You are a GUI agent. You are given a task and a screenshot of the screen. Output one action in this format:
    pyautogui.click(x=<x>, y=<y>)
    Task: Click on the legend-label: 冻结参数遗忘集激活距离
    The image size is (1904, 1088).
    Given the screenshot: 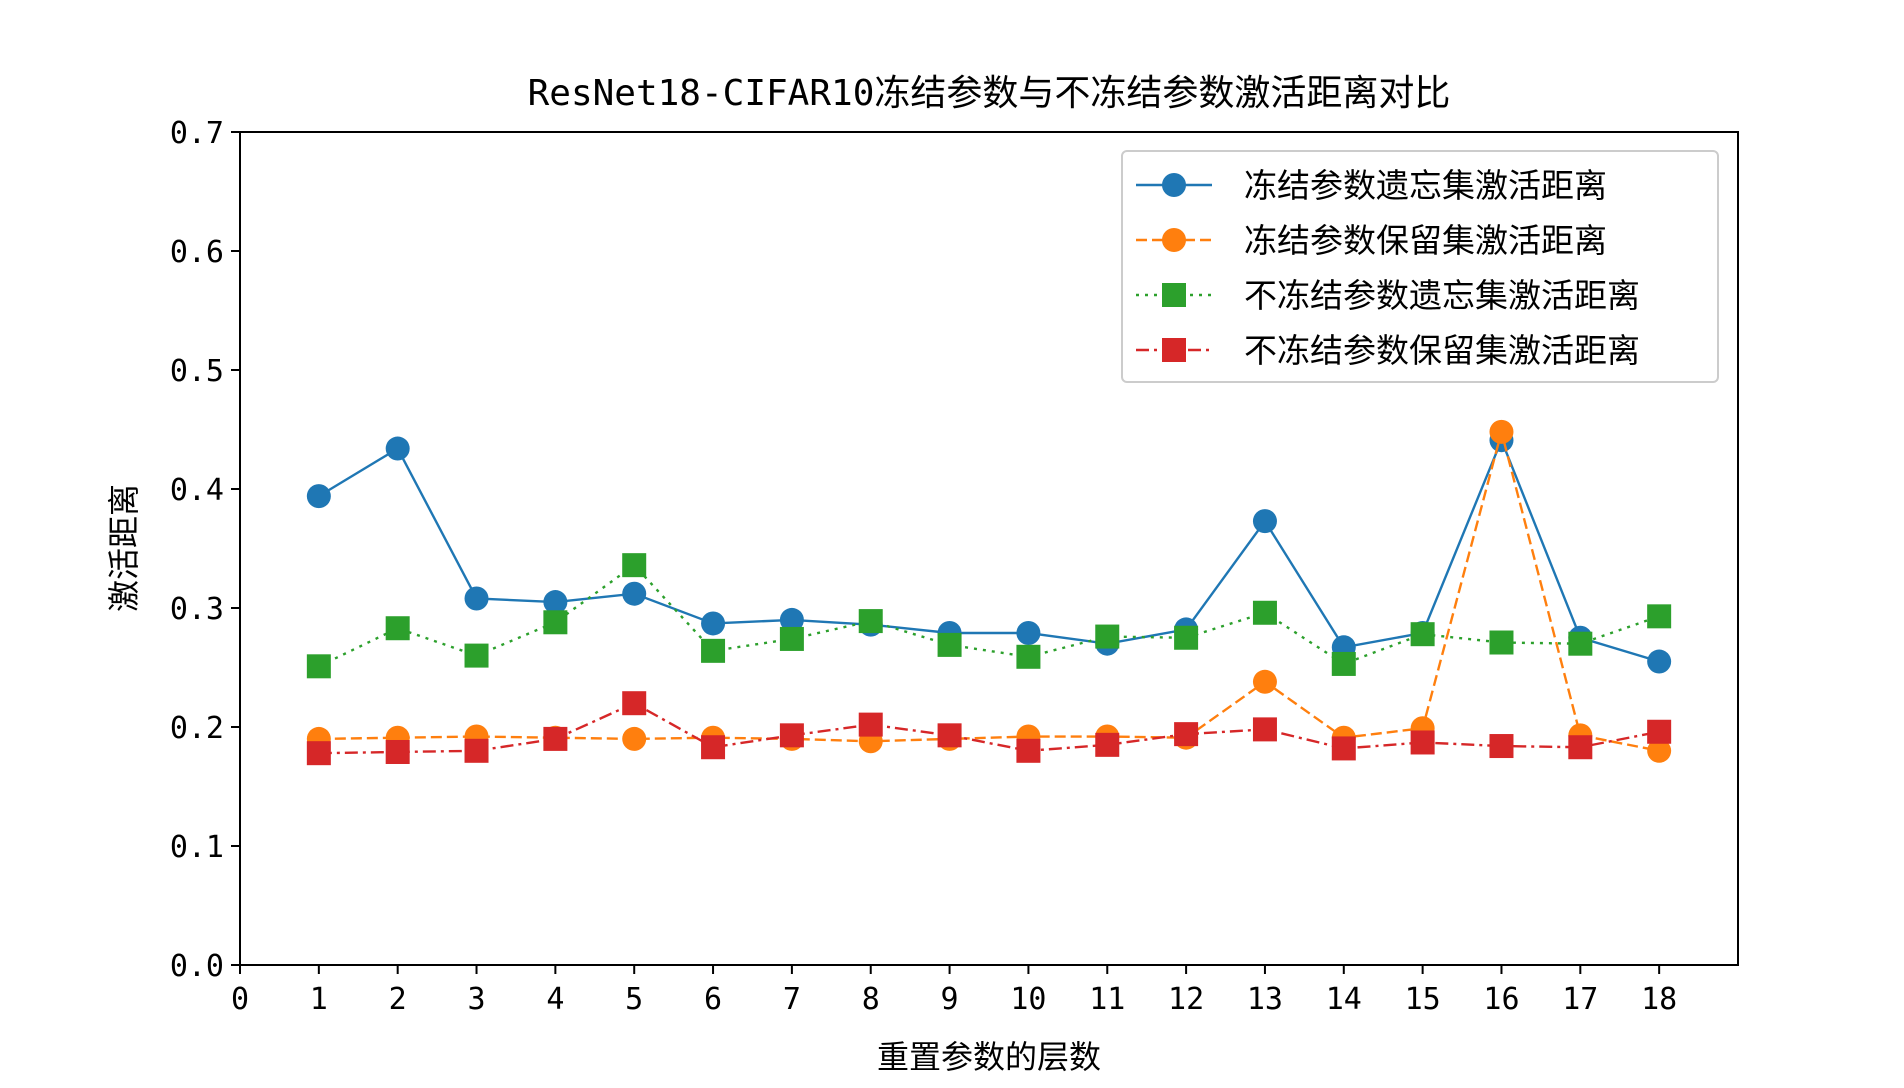 What is the action you would take?
    pyautogui.click(x=1425, y=185)
    